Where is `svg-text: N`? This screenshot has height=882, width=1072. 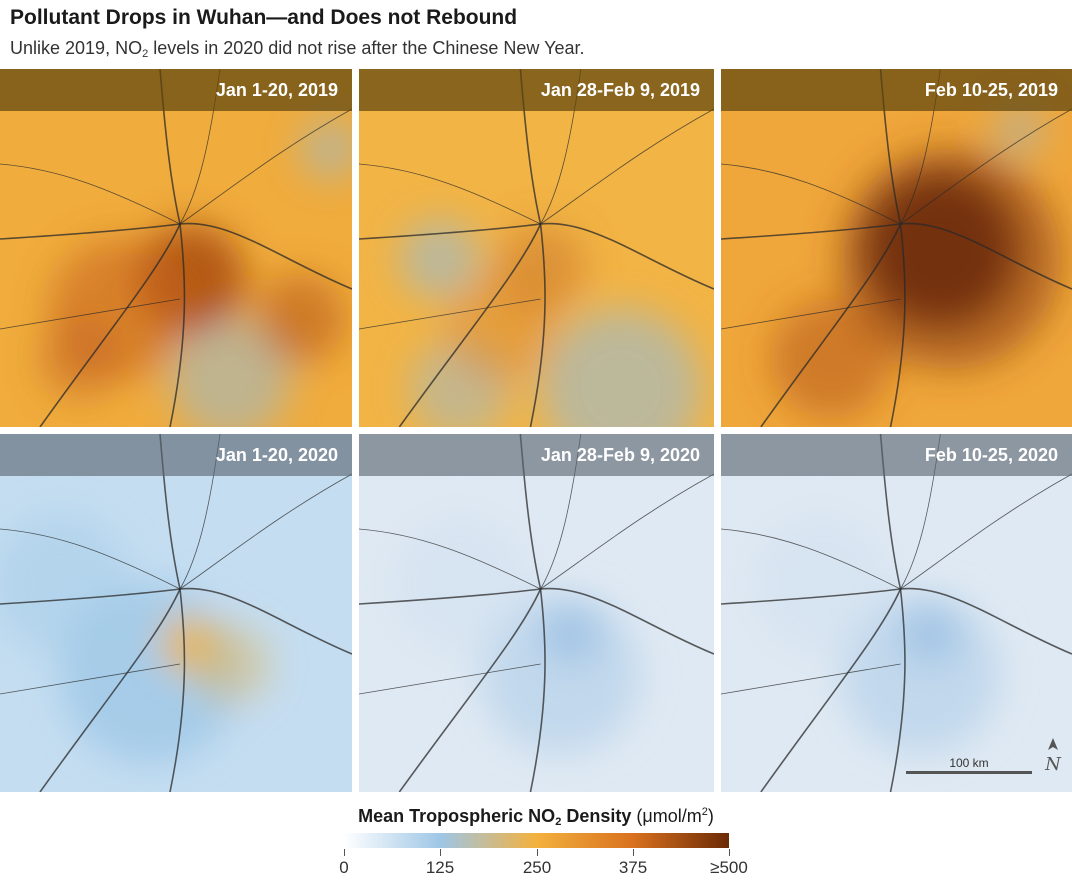
svg-text: N is located at coordinates (1053, 764).